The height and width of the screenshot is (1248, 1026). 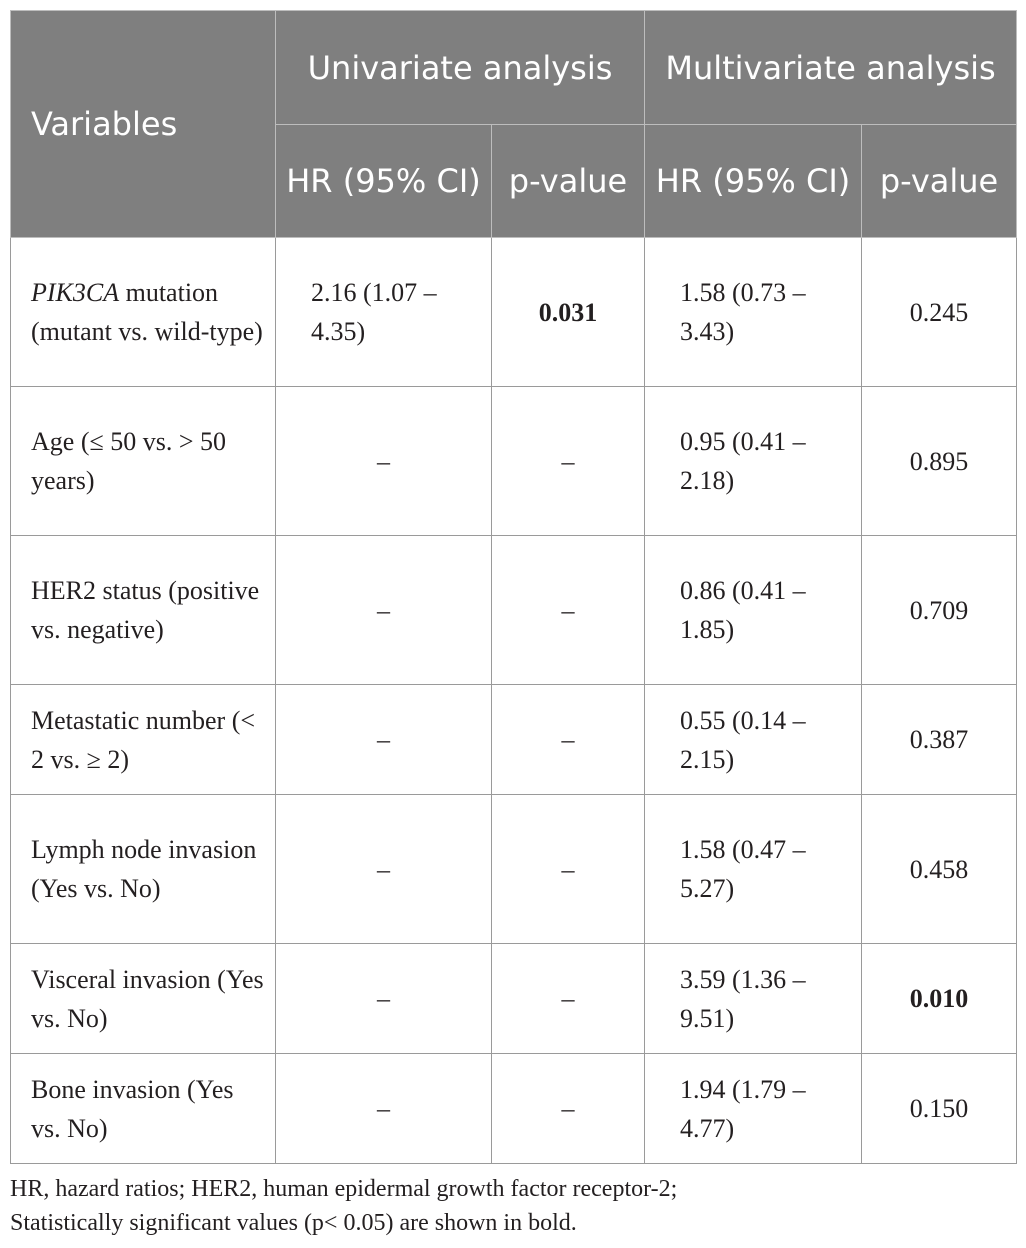 What do you see at coordinates (129, 461) in the screenshot?
I see `variable-label: Age (≤ 50 vs. > 50 years)` at bounding box center [129, 461].